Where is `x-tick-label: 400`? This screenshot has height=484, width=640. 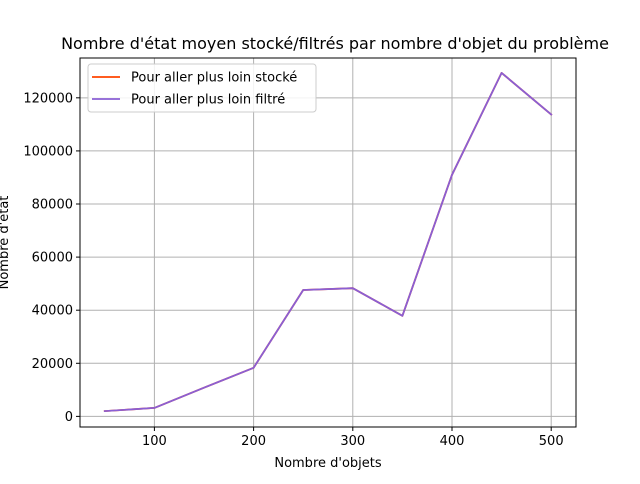 x-tick-label: 400 is located at coordinates (452, 441).